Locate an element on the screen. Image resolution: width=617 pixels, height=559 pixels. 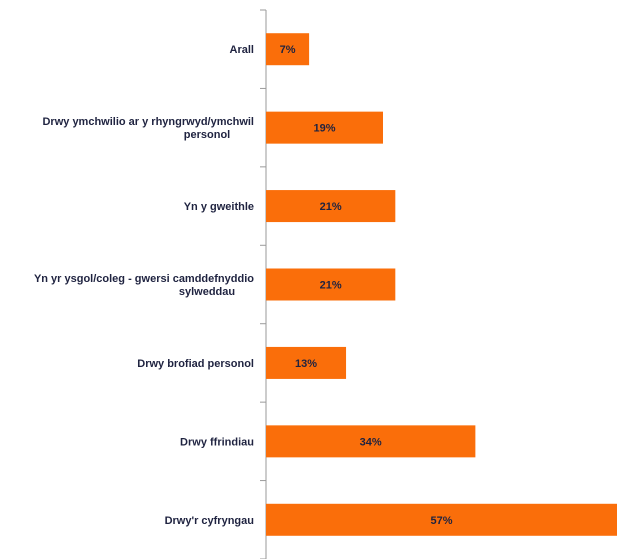
category-label-line: sylweddau is located at coordinates (207, 292).